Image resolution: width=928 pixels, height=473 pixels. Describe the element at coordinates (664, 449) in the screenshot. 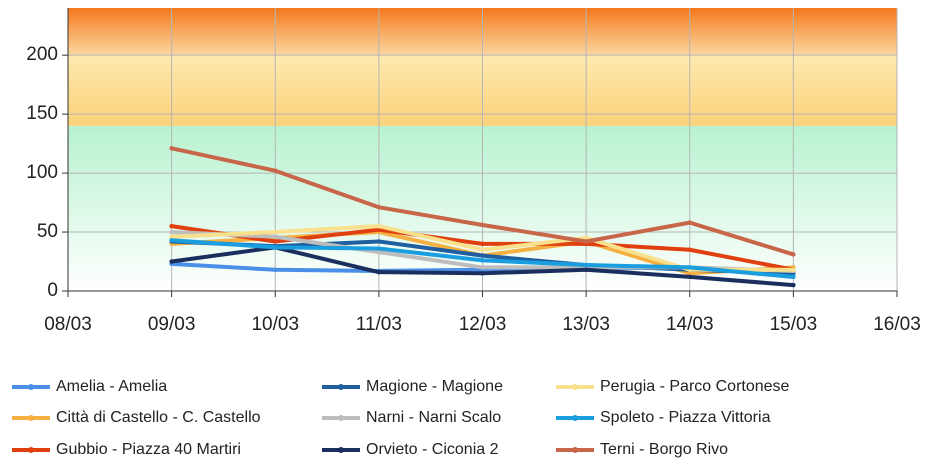

I see `legend-label: Terni - Borgo Rivo` at that location.